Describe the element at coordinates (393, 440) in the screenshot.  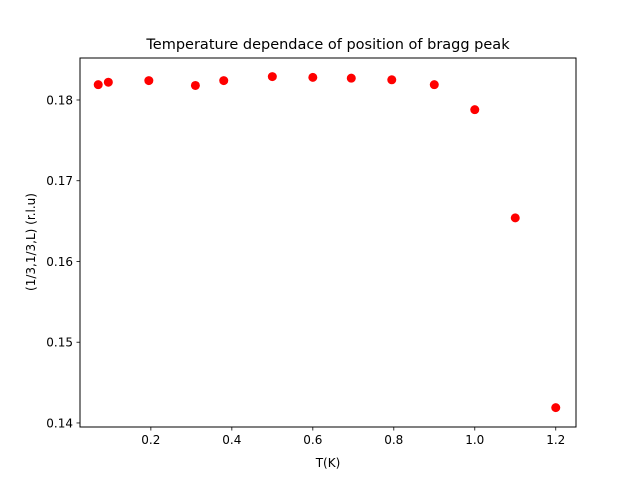
I see `x-tick-label: 0.8` at that location.